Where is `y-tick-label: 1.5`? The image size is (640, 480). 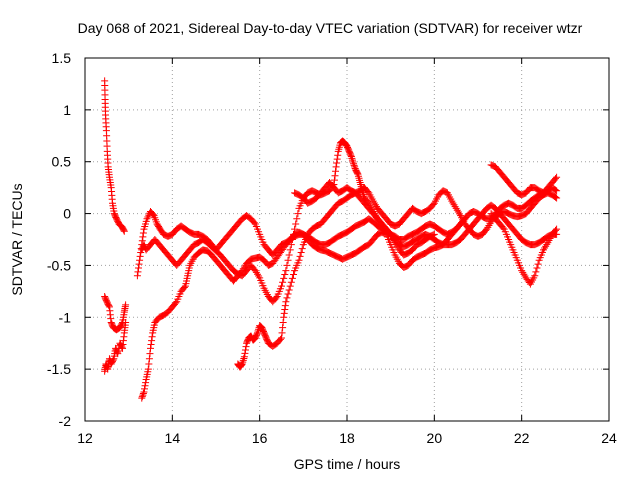 y-tick-label: 1.5 is located at coordinates (62, 58).